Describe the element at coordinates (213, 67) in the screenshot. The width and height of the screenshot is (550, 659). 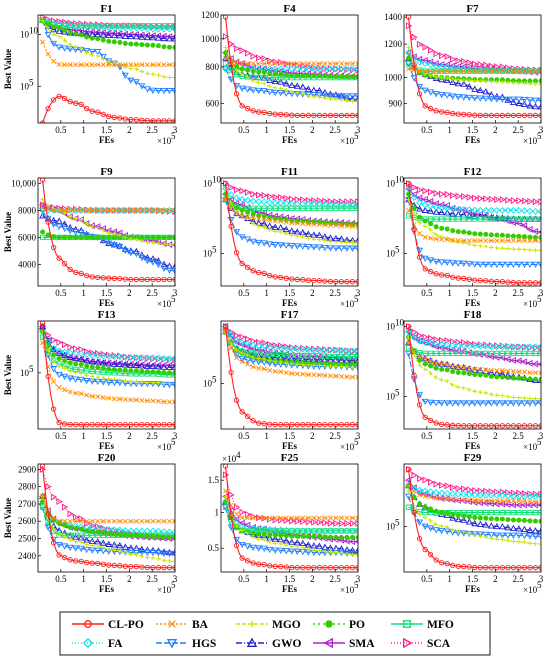
I see `y-tick-label: 800` at that location.